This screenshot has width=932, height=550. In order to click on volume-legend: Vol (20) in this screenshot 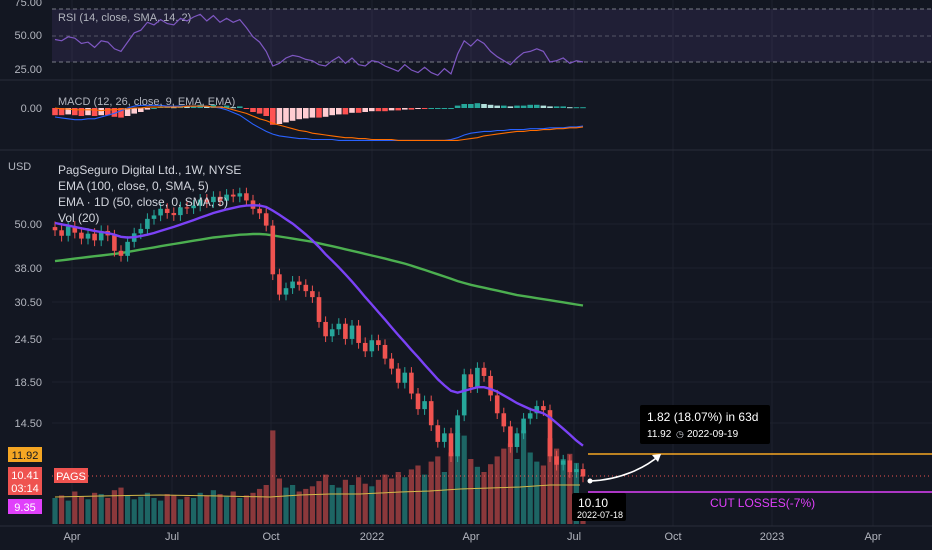, I will do `click(78, 218)`.